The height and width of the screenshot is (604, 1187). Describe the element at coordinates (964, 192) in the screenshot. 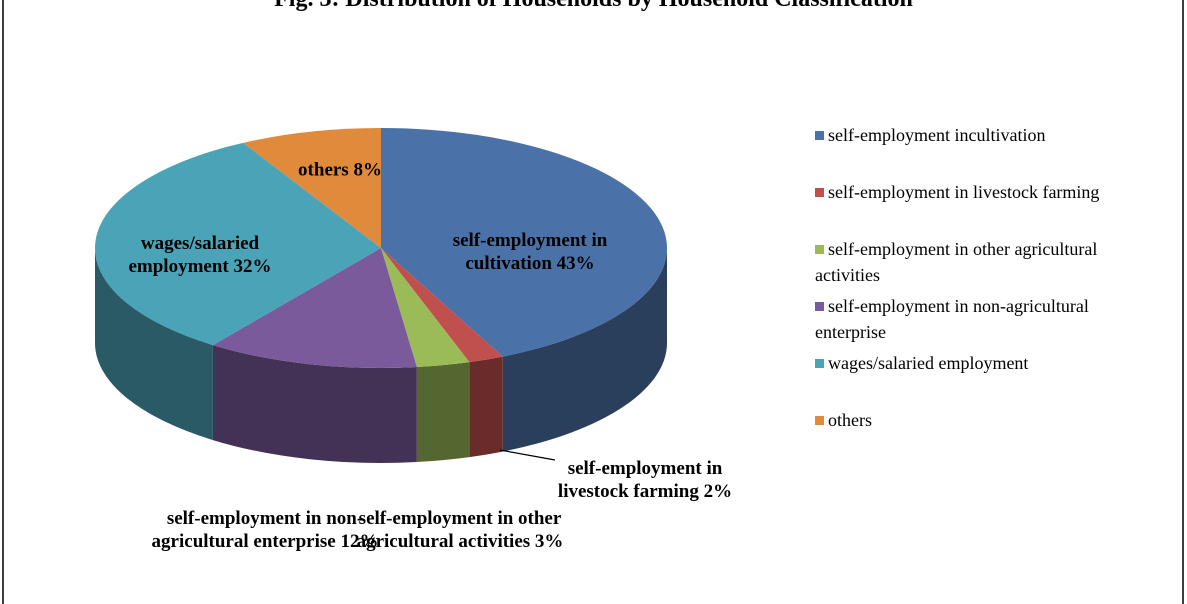

I see `legend-label: self-employment in livestock farming` at that location.